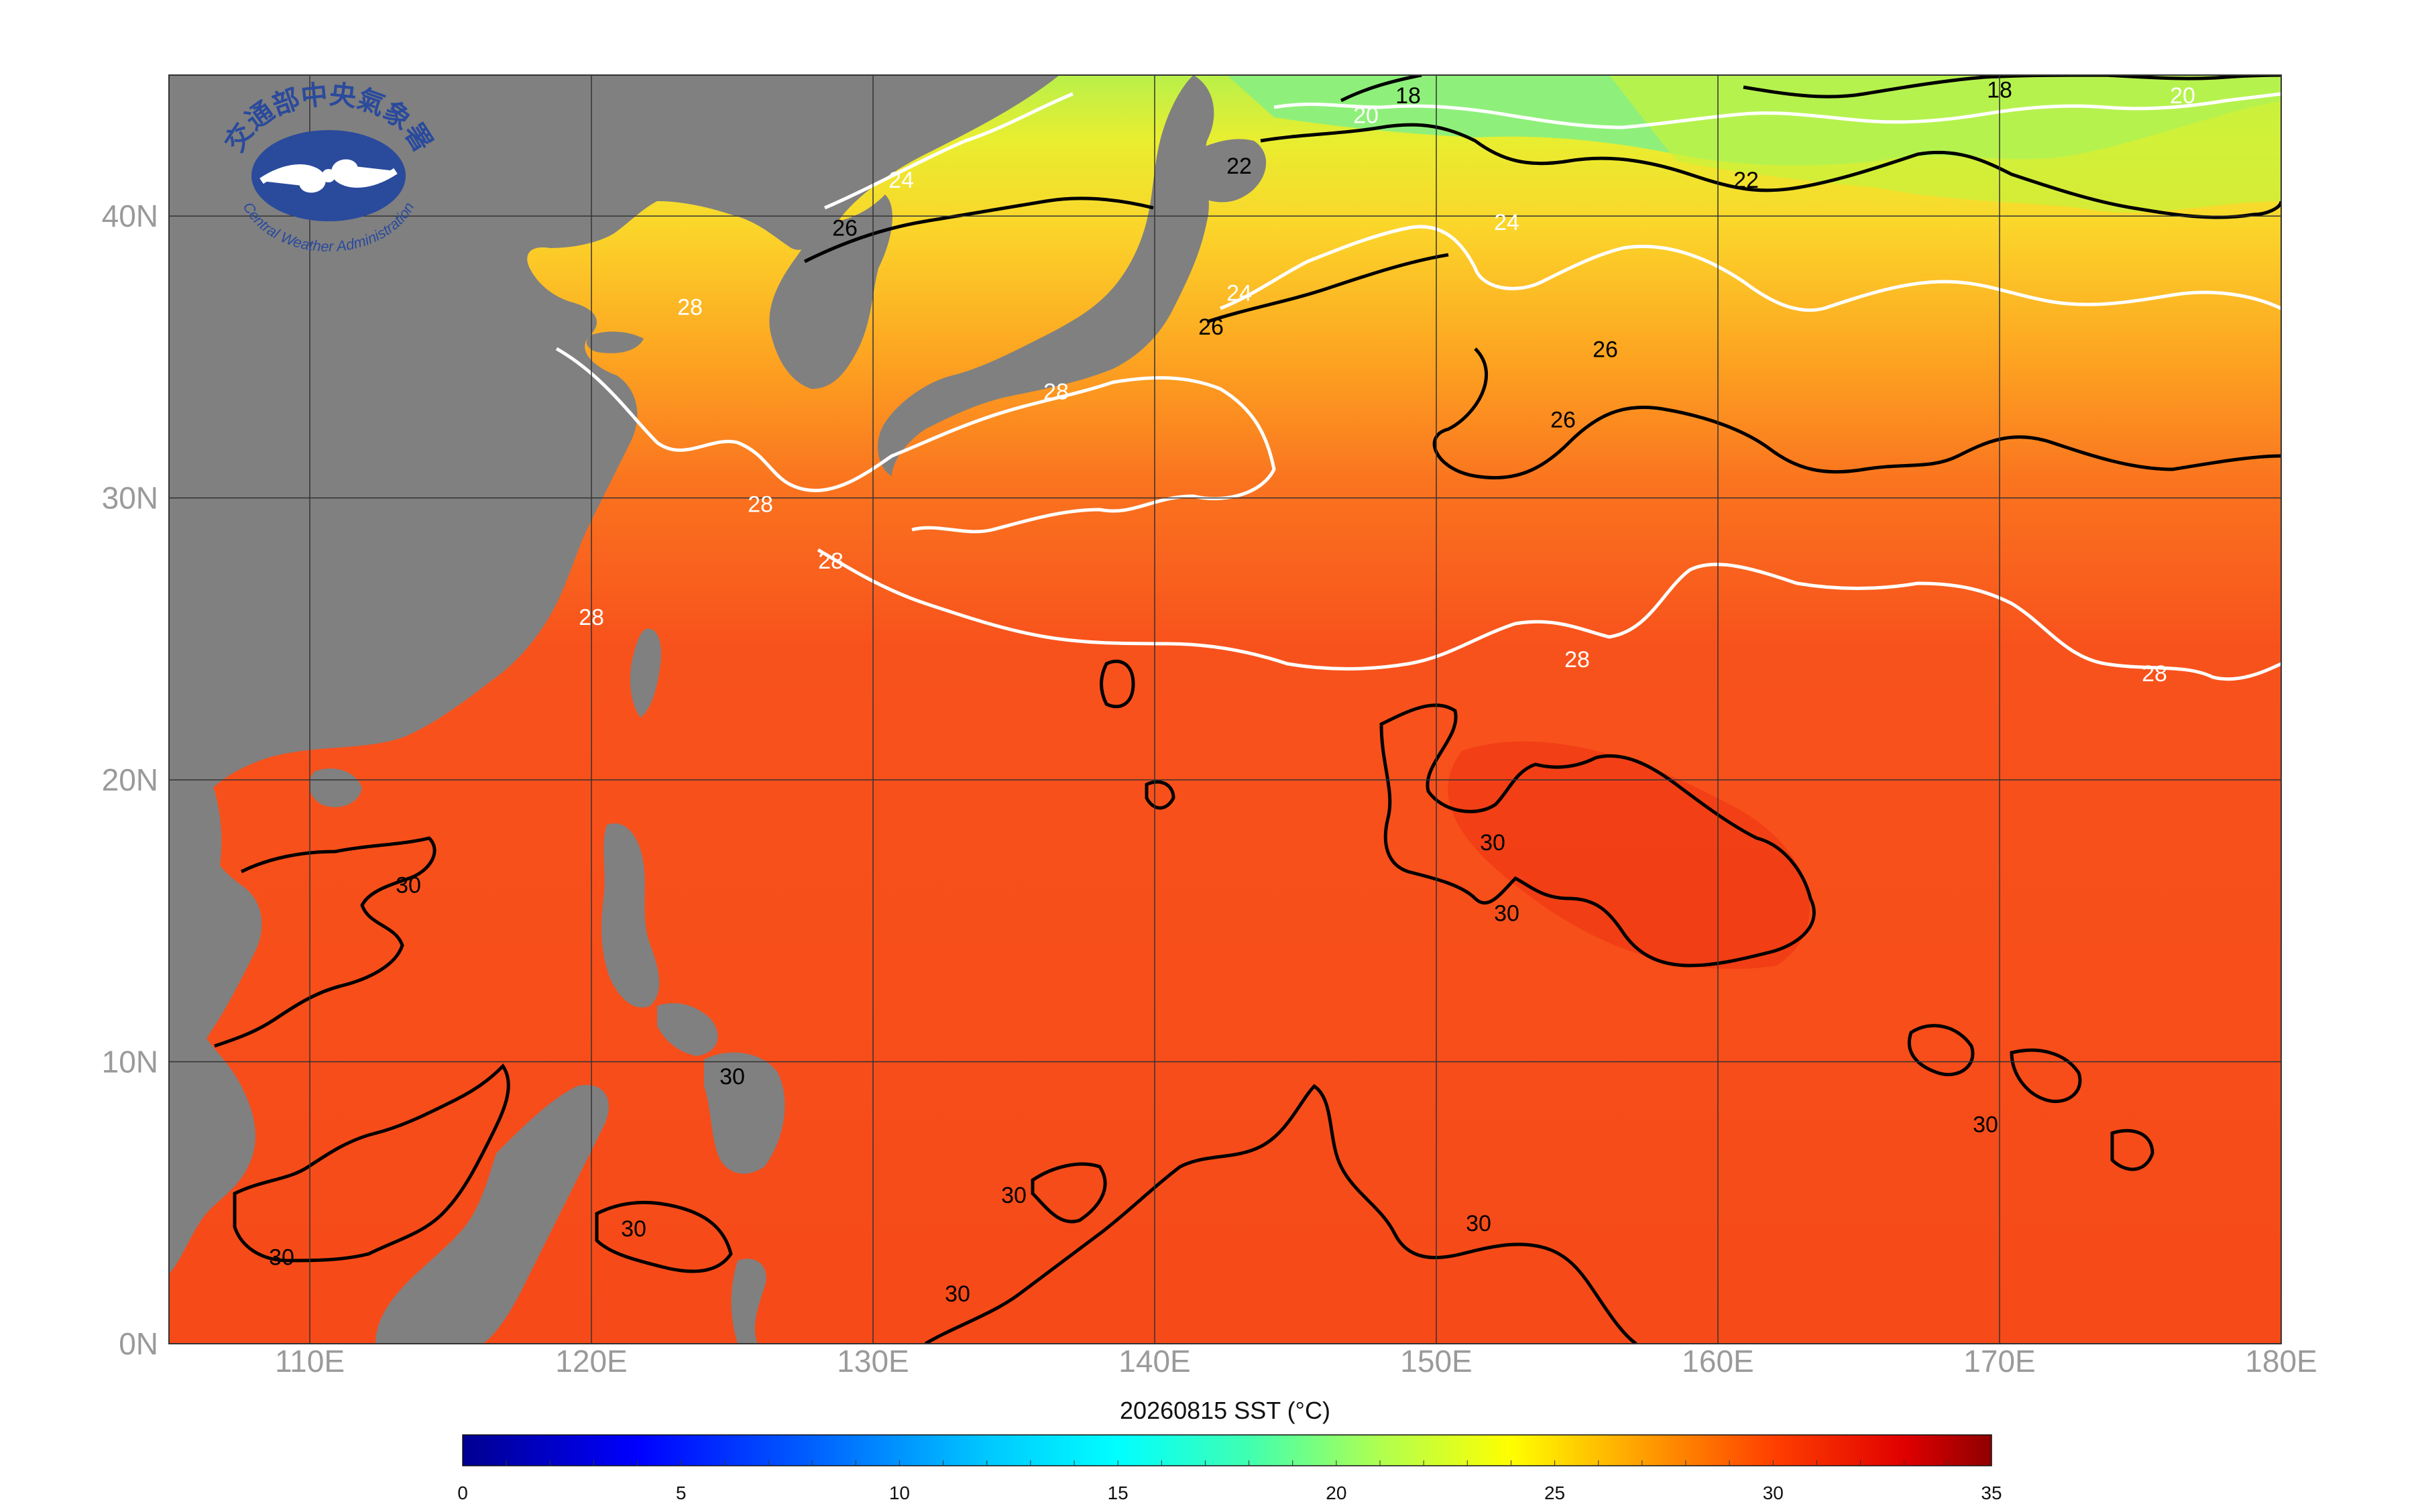 The image size is (2422, 1512). Describe the element at coordinates (371, 1163) in the screenshot. I see `contour-30-borneo` at that location.